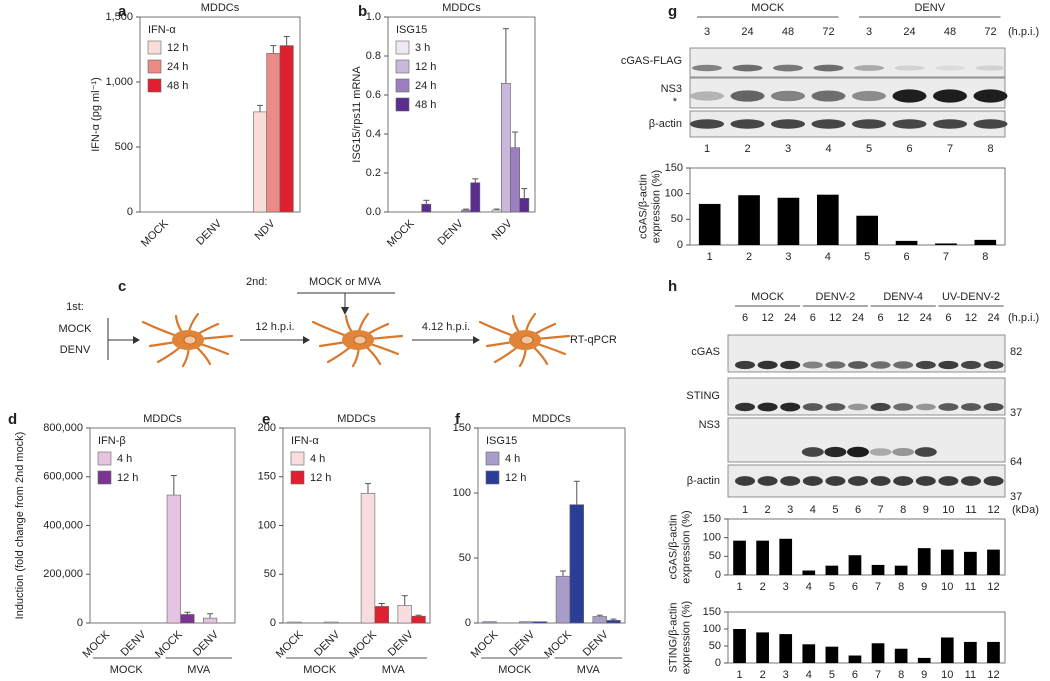 Image resolution: width=1050 pixels, height=681 pixels. Describe the element at coordinates (63, 574) in the screenshot. I see `y-tick-label: 200,000` at that location.